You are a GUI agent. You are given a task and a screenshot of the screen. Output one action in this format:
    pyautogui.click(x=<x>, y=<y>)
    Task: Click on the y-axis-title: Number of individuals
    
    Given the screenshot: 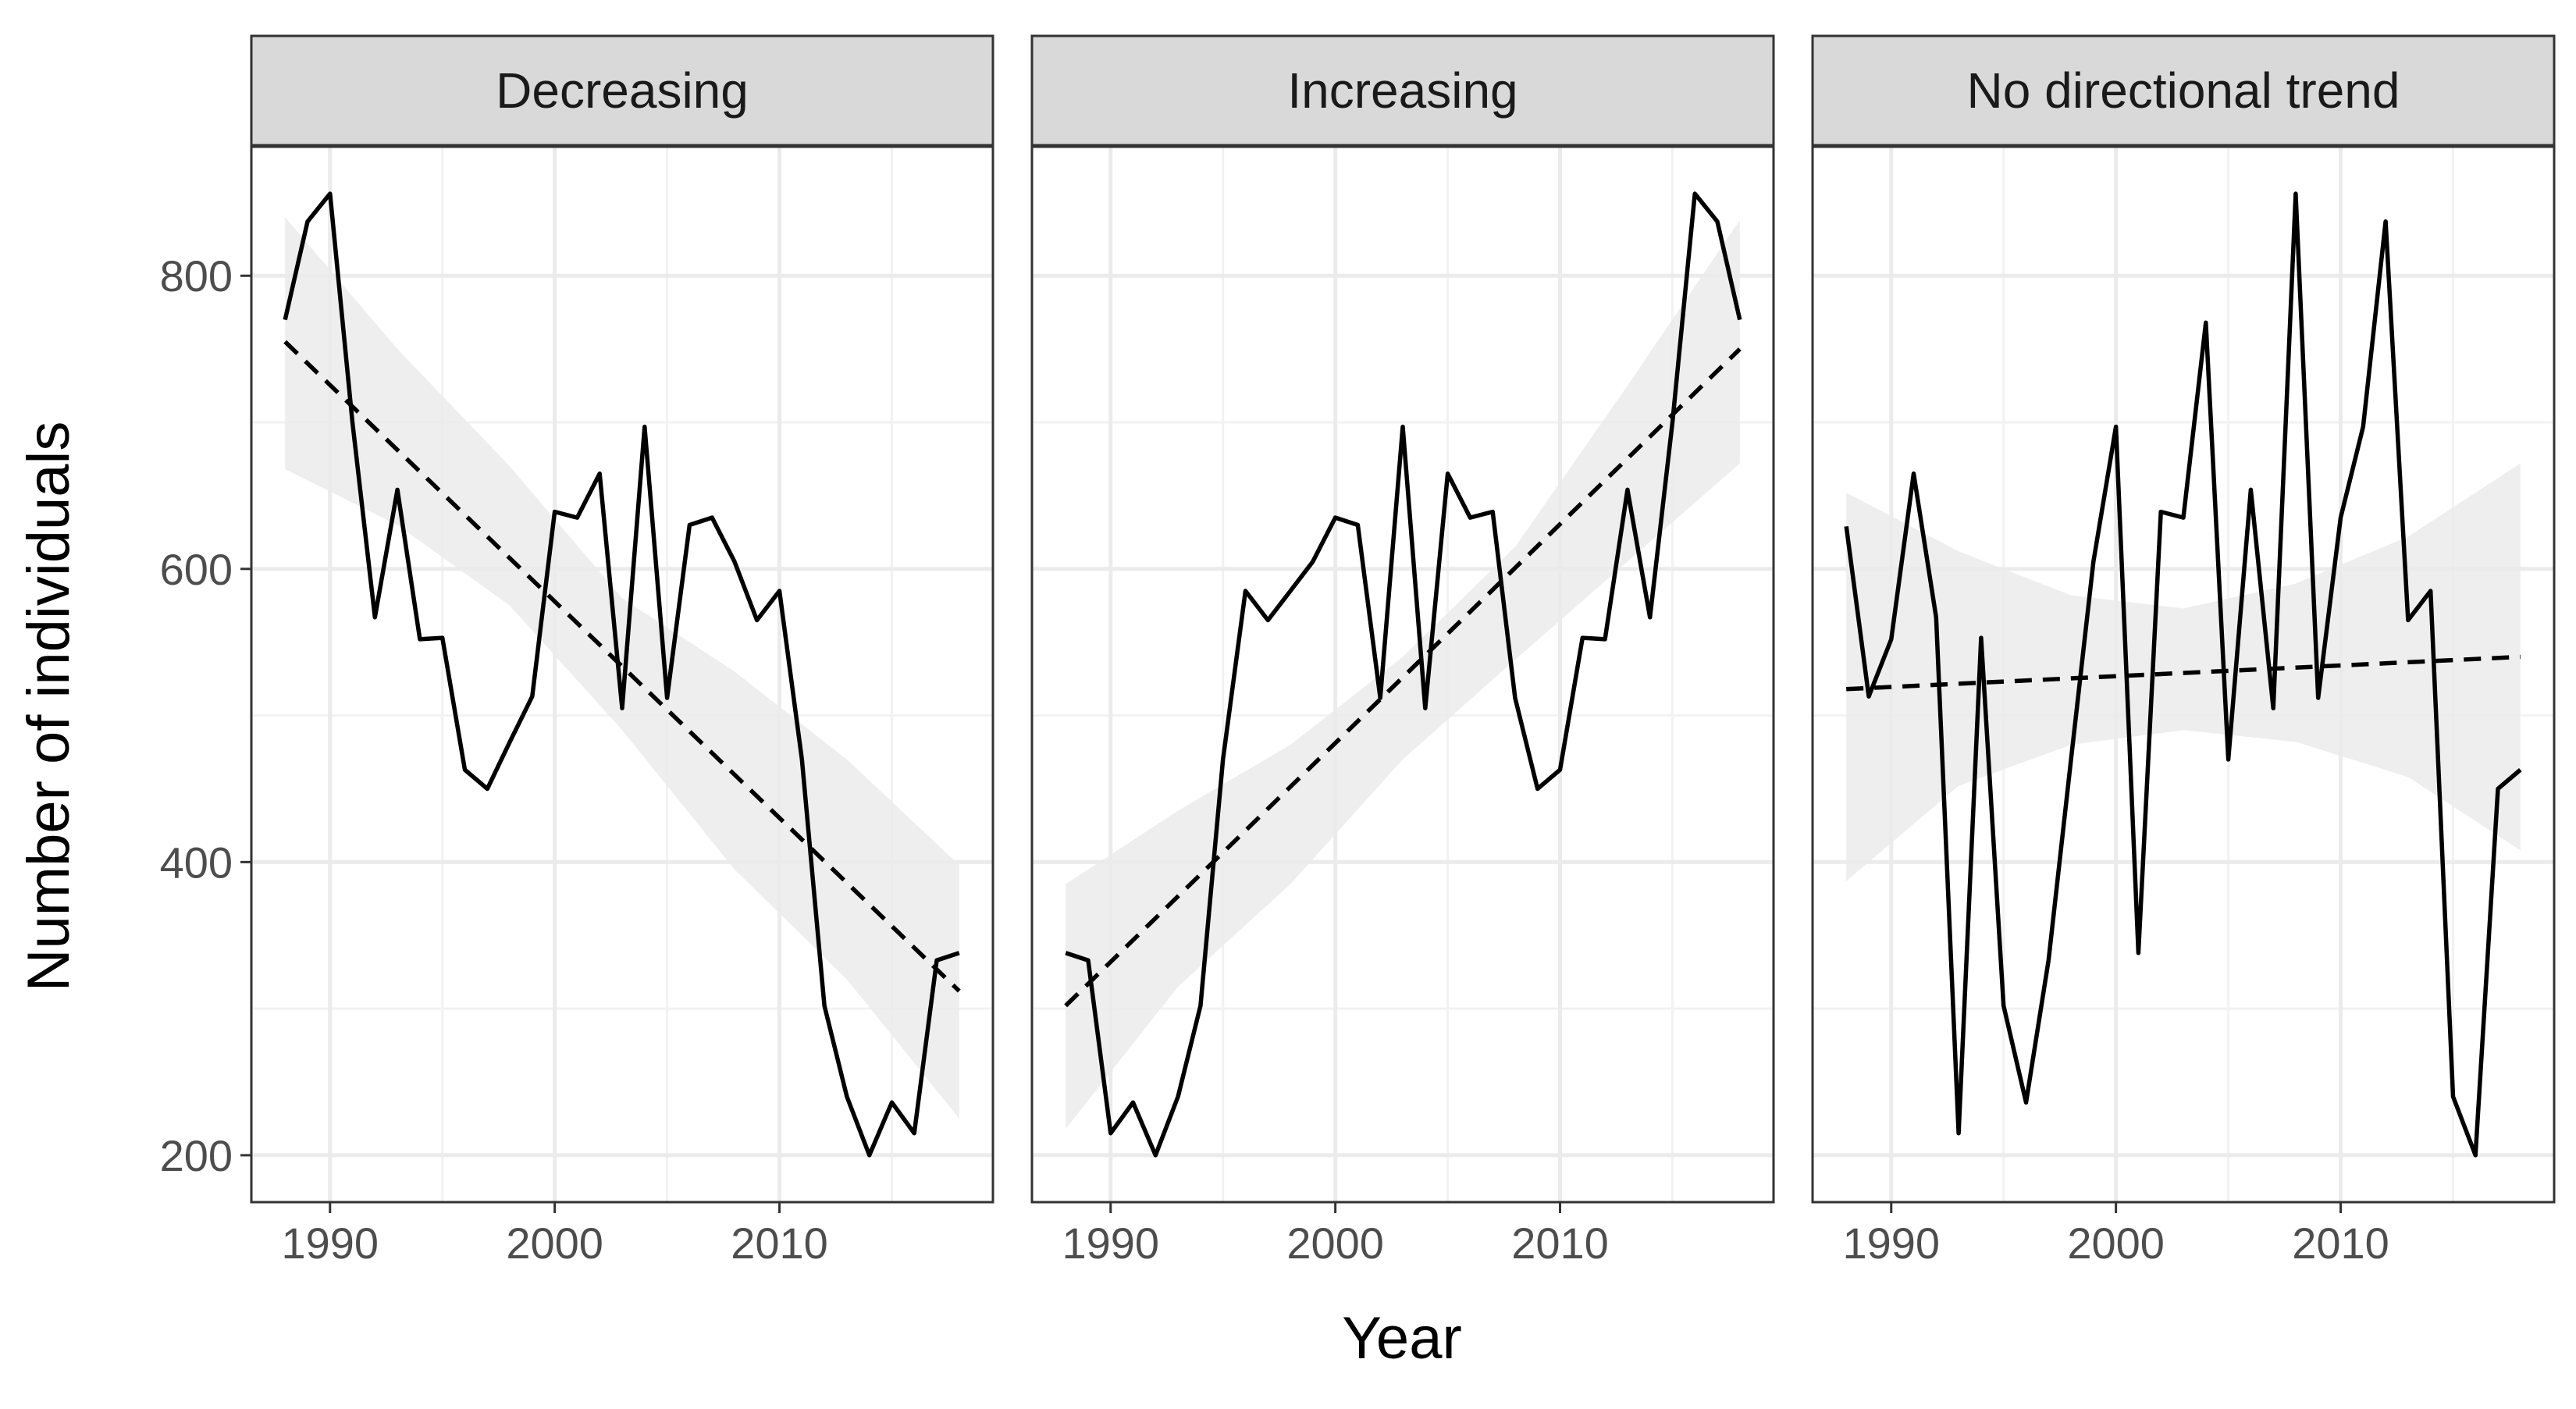 What is the action you would take?
    pyautogui.click(x=49, y=707)
    